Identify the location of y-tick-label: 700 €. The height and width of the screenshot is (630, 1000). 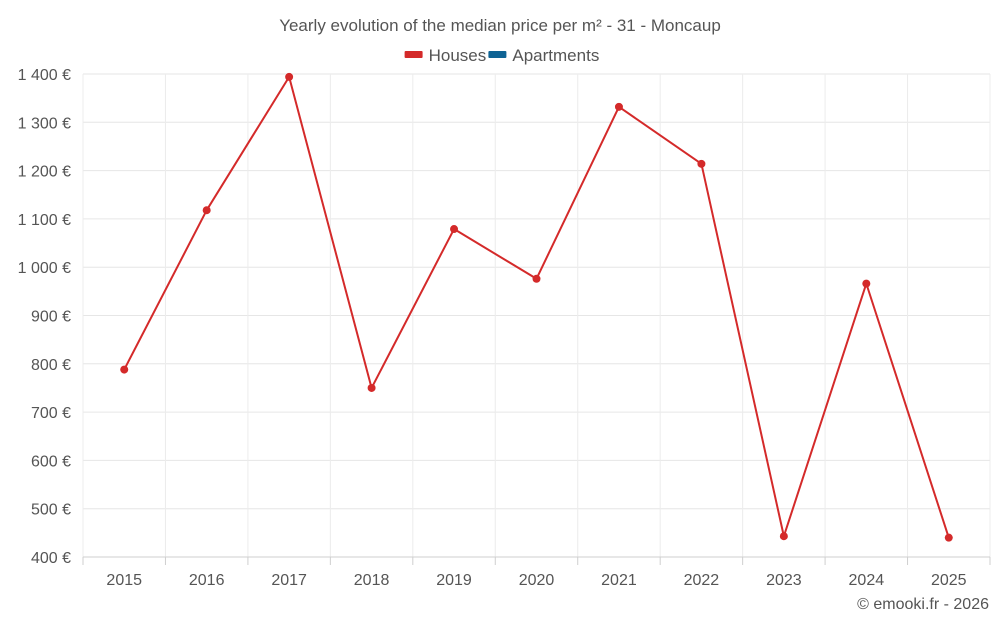
(51, 413).